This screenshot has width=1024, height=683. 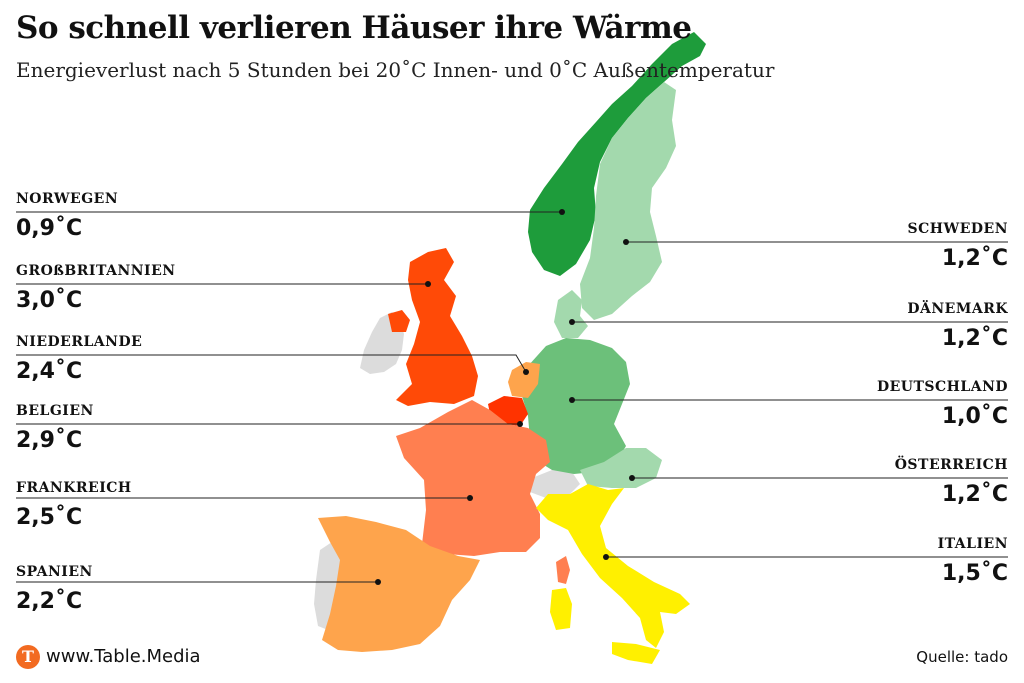 What do you see at coordinates (563, 570) in the screenshot?
I see `island-corsica` at bounding box center [563, 570].